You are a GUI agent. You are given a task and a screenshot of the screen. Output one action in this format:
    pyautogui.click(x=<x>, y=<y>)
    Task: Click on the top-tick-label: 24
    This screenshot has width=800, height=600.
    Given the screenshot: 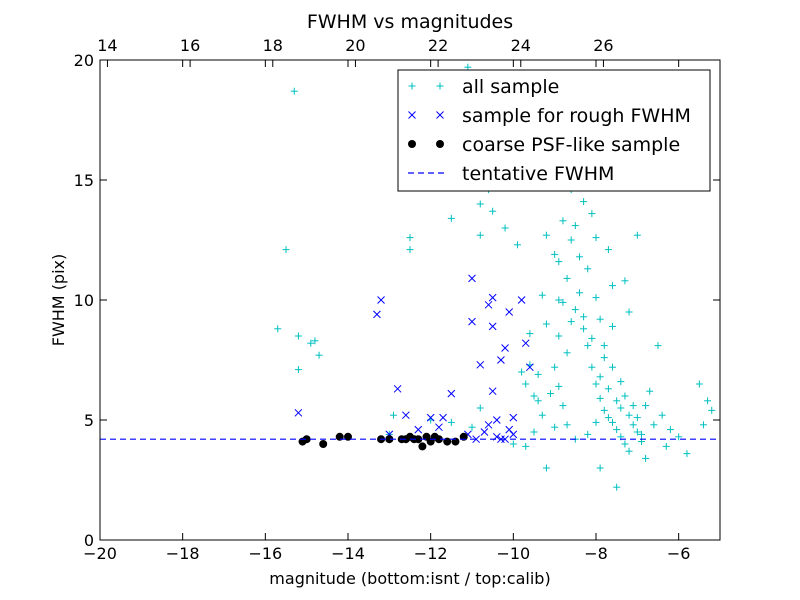 What is the action you would take?
    pyautogui.click(x=521, y=45)
    